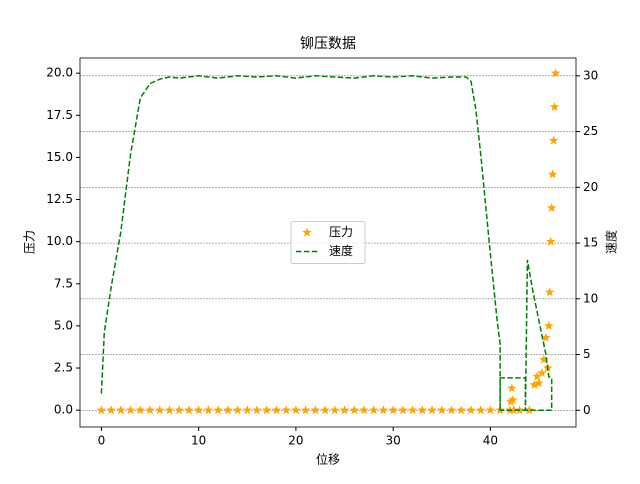 The width and height of the screenshot is (640, 484). What do you see at coordinates (587, 354) in the screenshot?
I see `y2-tick-label: 5` at bounding box center [587, 354].